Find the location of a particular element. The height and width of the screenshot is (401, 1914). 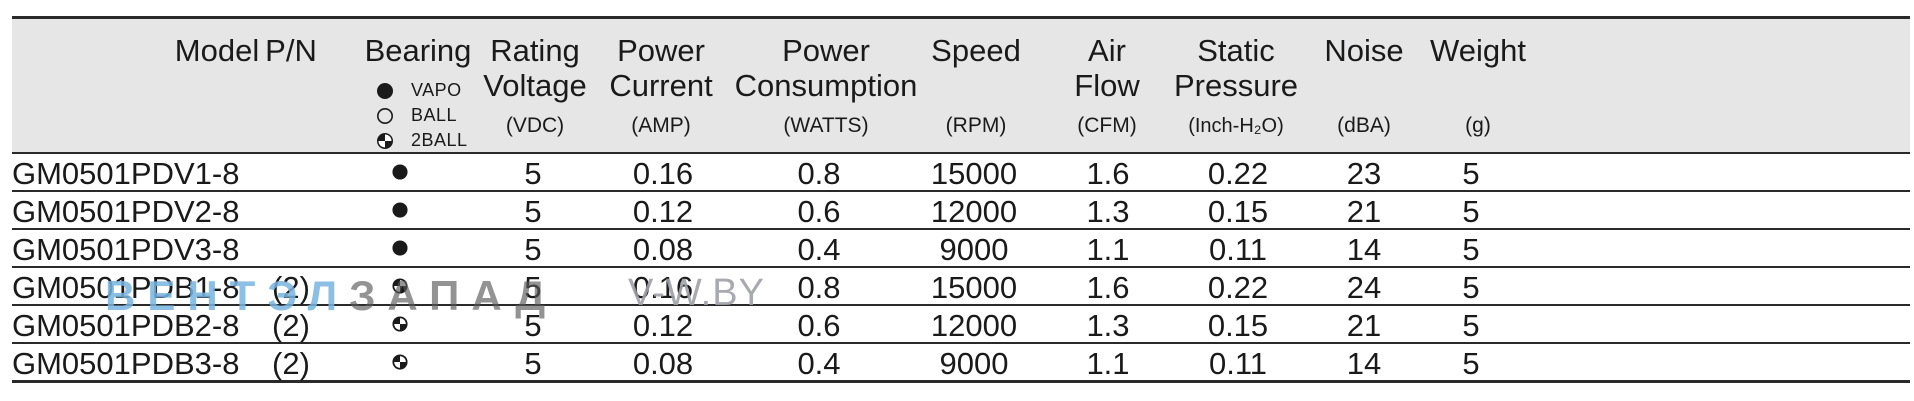

table-row: GM0501PDV2-8 5 0.12 0.6 12000 1.3 0.15 21 5 is located at coordinates (961, 211).